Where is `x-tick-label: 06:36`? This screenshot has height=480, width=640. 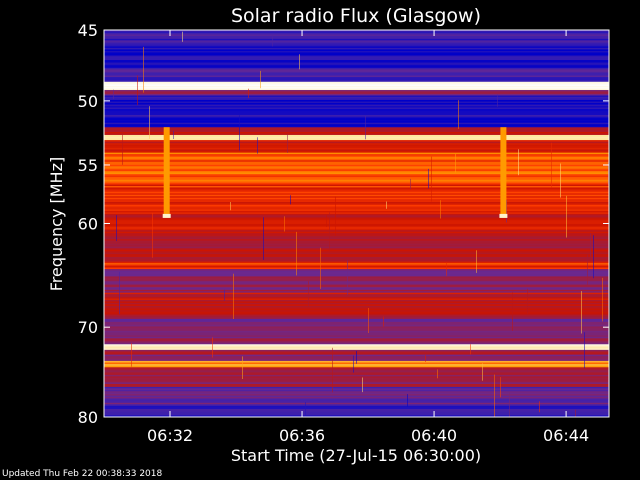
x-tick-label: 06:36 is located at coordinates (302, 435).